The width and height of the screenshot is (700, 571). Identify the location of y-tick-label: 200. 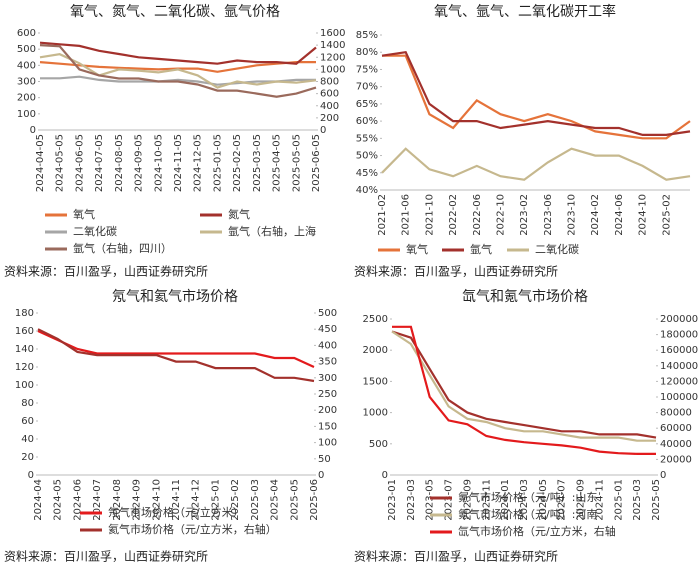
(26, 98).